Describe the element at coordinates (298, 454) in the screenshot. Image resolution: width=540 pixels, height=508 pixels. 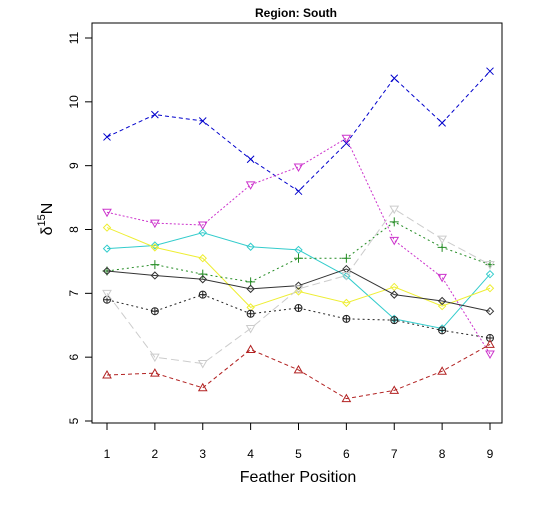
I see `x-tick-label: 5` at that location.